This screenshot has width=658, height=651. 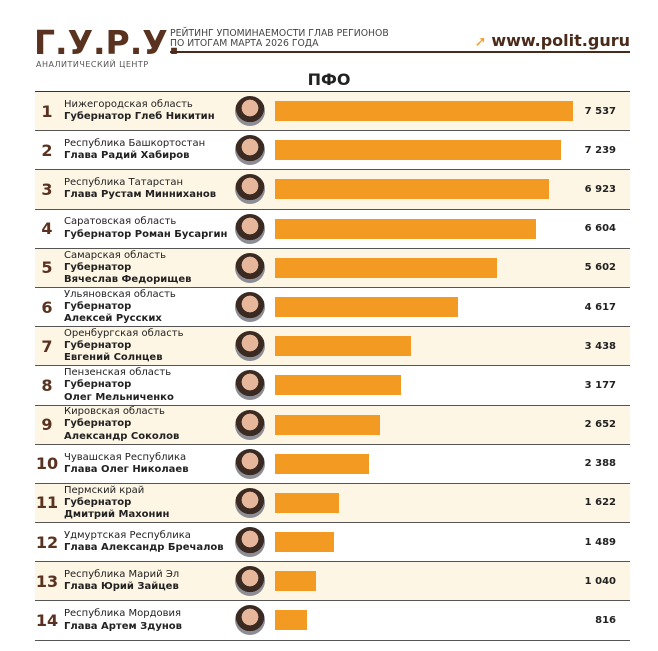 I want to click on leader-info: Пермский край Губернатор Дмитрий Махонин, so click(x=116, y=503).